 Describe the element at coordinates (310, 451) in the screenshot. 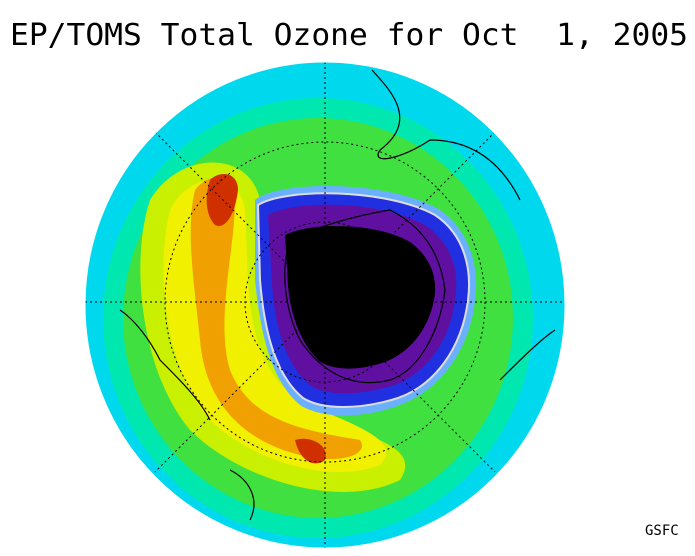

I see `ozone-max-patch` at that location.